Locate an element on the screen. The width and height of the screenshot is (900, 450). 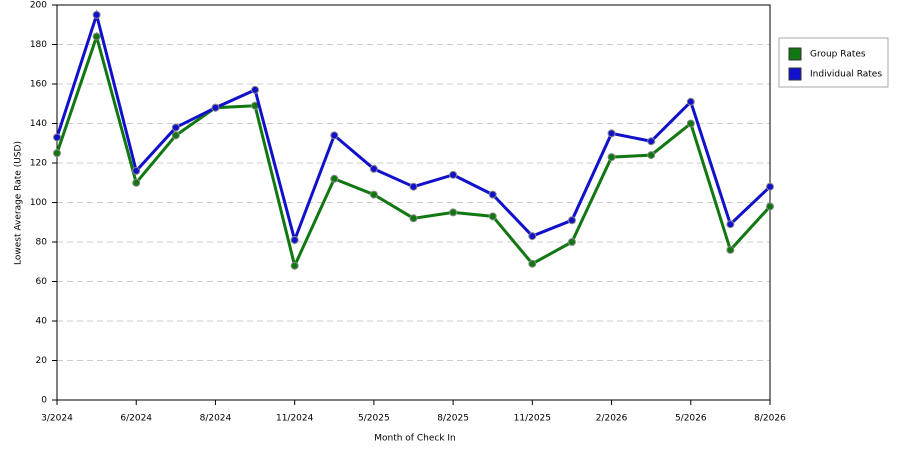
x-tick-label: 8/2026 is located at coordinates (770, 419).